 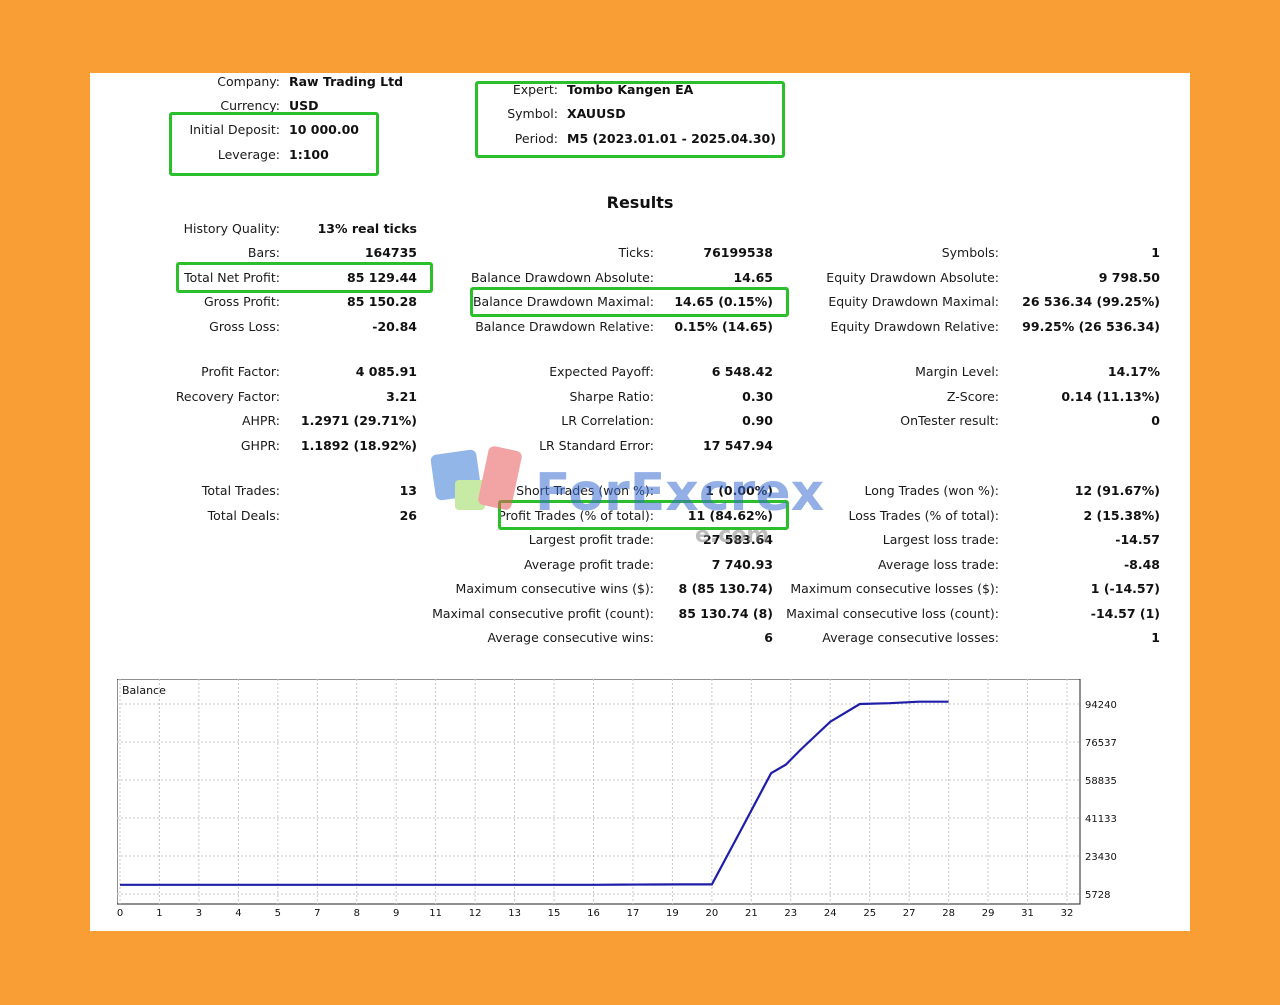 What do you see at coordinates (554, 588) in the screenshot?
I see `max-consec-wins-label: Maximum consecutive wins ($):` at bounding box center [554, 588].